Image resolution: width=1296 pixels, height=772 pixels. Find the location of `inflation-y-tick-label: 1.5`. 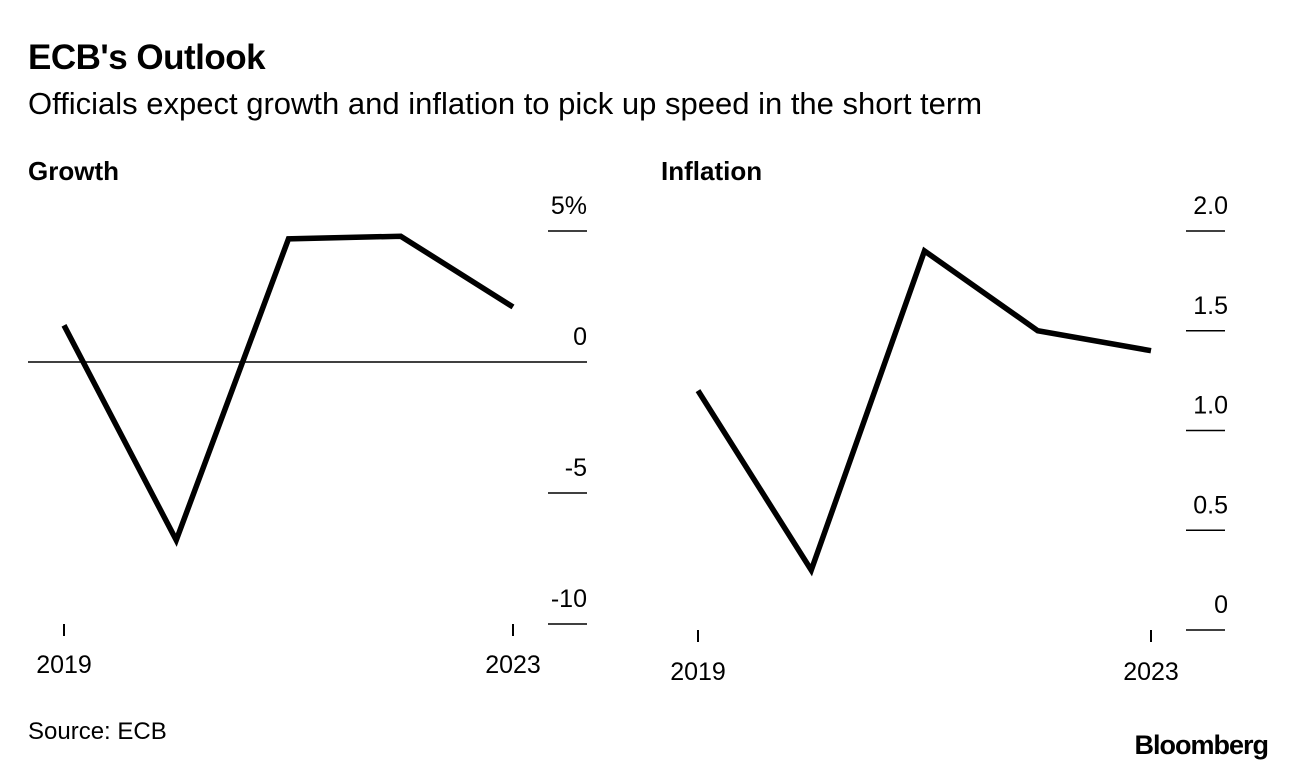

inflation-y-tick-label: 1.5 is located at coordinates (1210, 306).